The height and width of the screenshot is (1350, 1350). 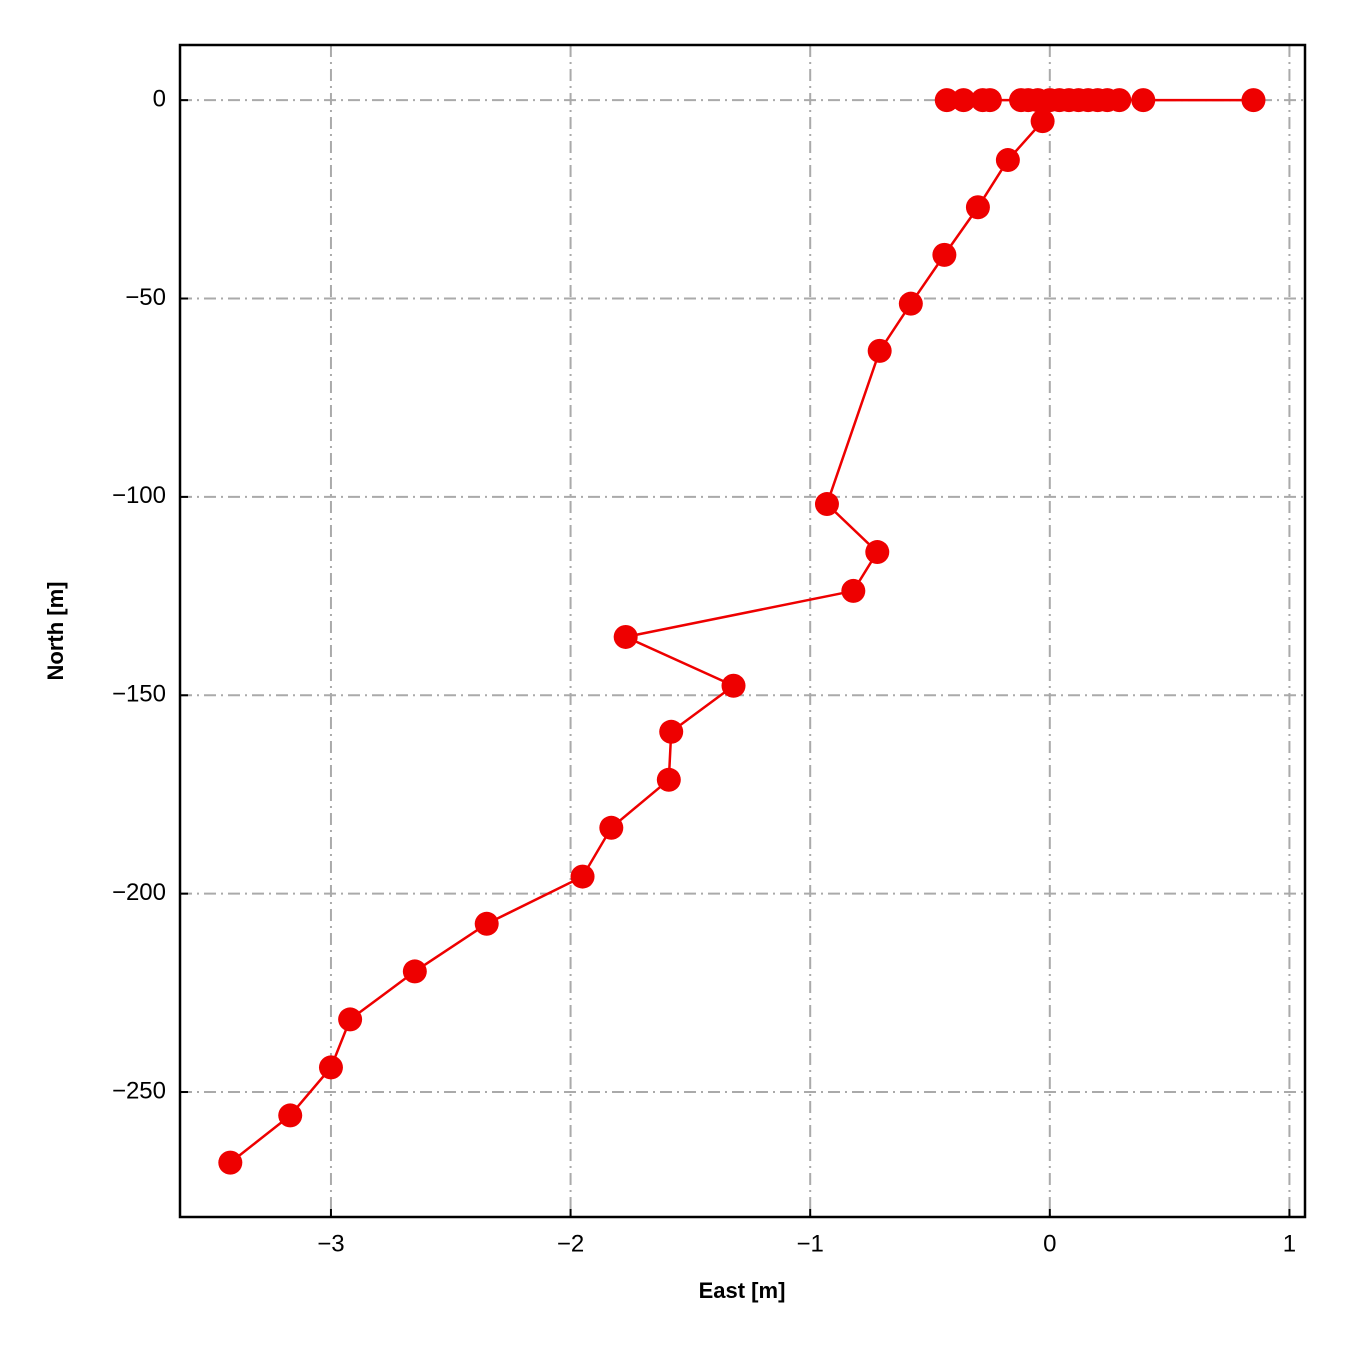 I want to click on y-tick-label: −100, so click(x=139, y=495).